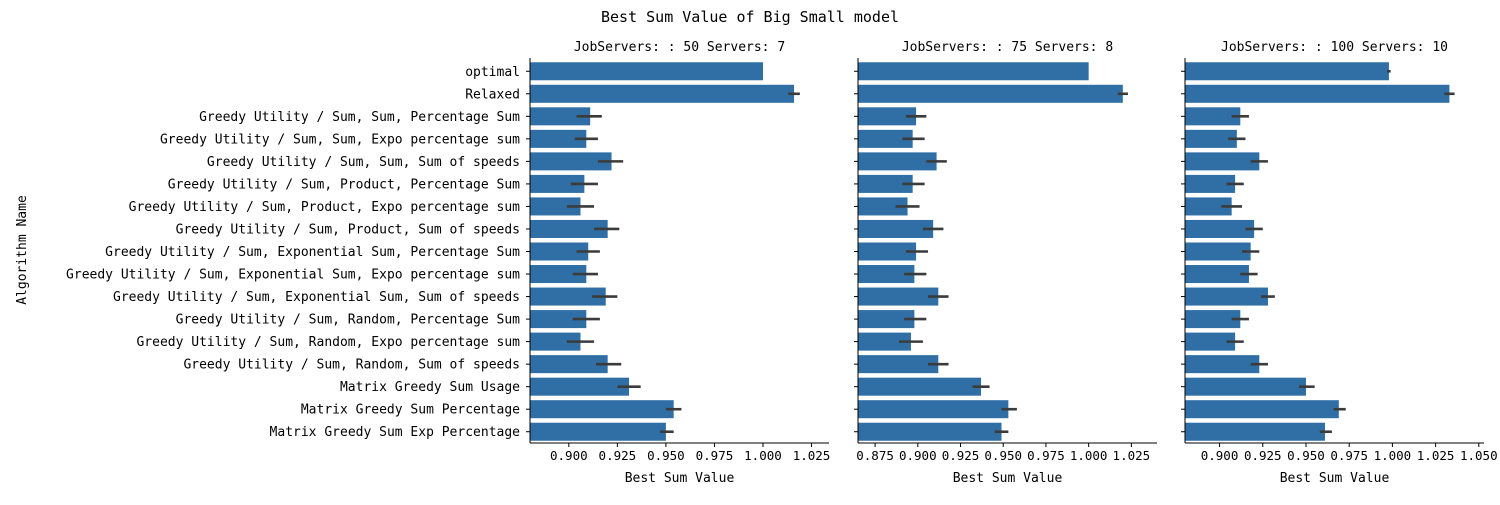 The image size is (1500, 505). What do you see at coordinates (410, 410) in the screenshot?
I see `category-label: Matrix Greedy Sum Percentage` at bounding box center [410, 410].